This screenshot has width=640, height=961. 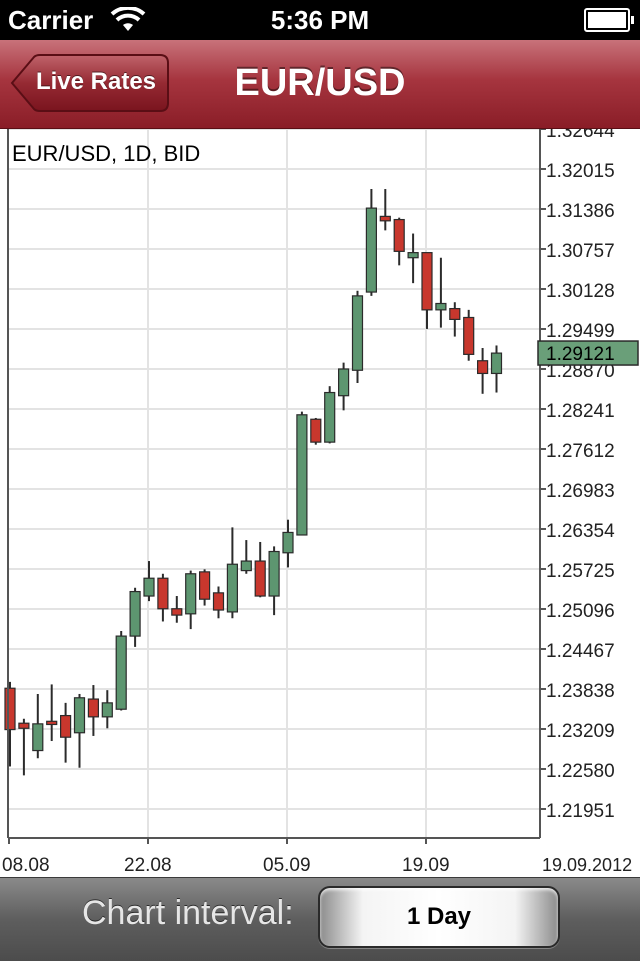 I want to click on time-tick-label: 22.08, so click(x=148, y=865).